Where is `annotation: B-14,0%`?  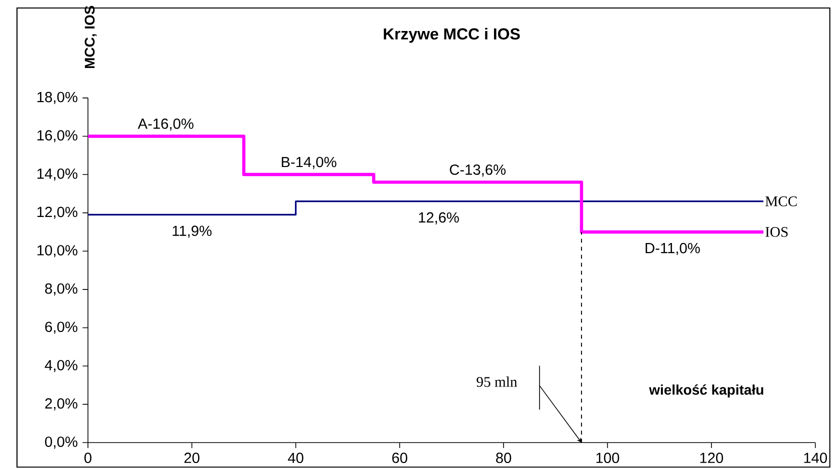
annotation: B-14,0% is located at coordinates (309, 163).